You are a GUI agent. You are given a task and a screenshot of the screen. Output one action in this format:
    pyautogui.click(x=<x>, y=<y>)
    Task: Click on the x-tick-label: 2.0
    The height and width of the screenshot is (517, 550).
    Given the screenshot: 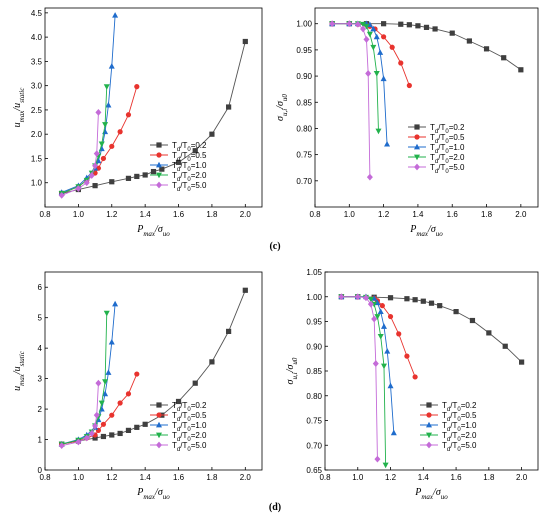 What is the action you would take?
    pyautogui.click(x=522, y=477)
    